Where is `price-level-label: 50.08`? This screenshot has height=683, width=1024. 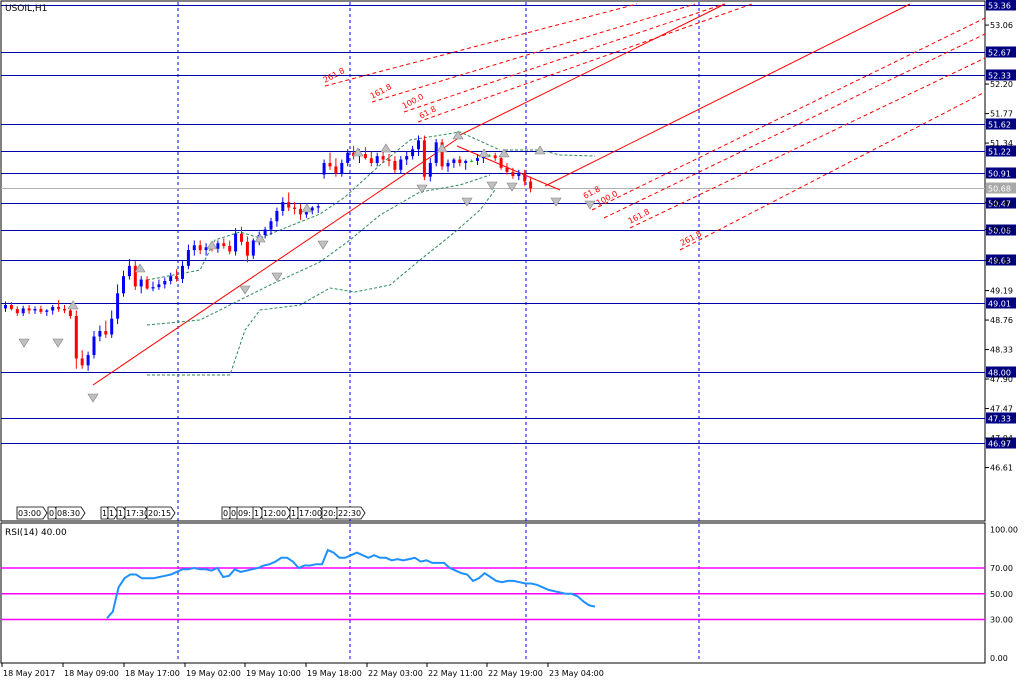 price-level-label: 50.08 is located at coordinates (999, 231).